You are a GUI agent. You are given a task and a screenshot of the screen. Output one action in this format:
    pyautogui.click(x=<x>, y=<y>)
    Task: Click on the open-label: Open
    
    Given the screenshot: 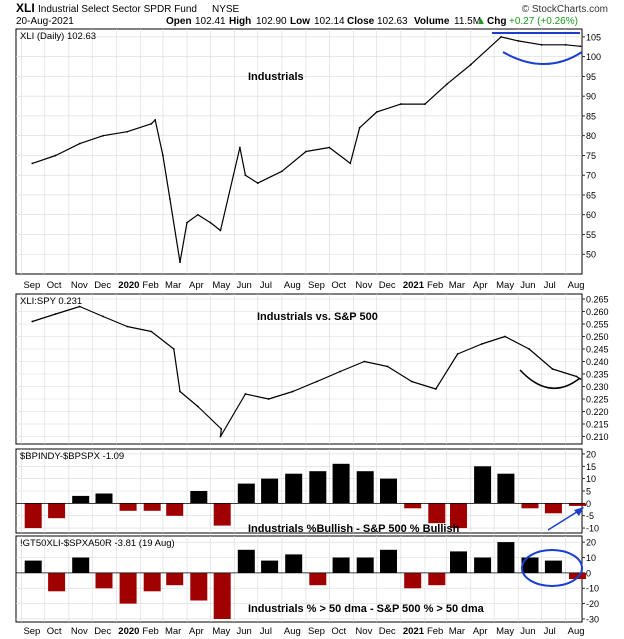 What is the action you would take?
    pyautogui.click(x=179, y=21)
    